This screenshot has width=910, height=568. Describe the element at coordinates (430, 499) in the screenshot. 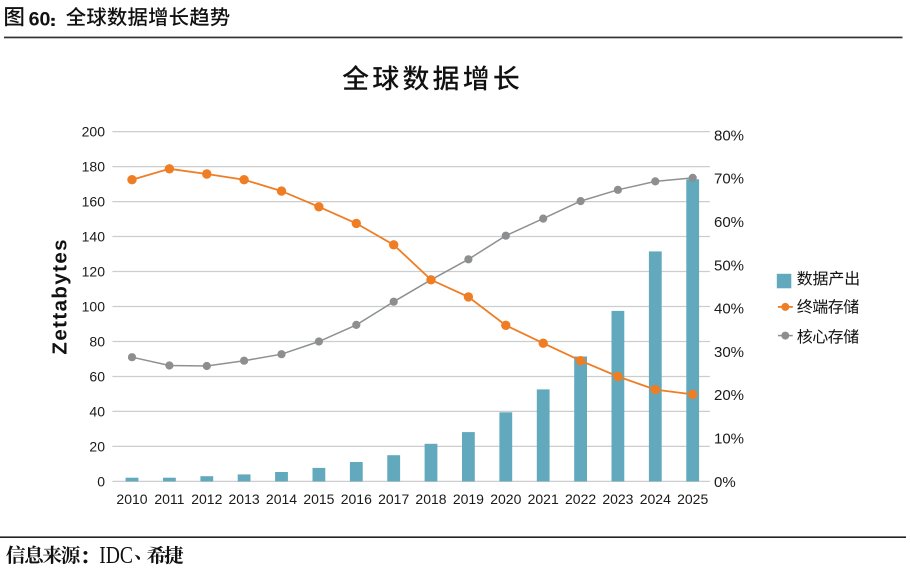

I see `svg-text: 2018` at that location.